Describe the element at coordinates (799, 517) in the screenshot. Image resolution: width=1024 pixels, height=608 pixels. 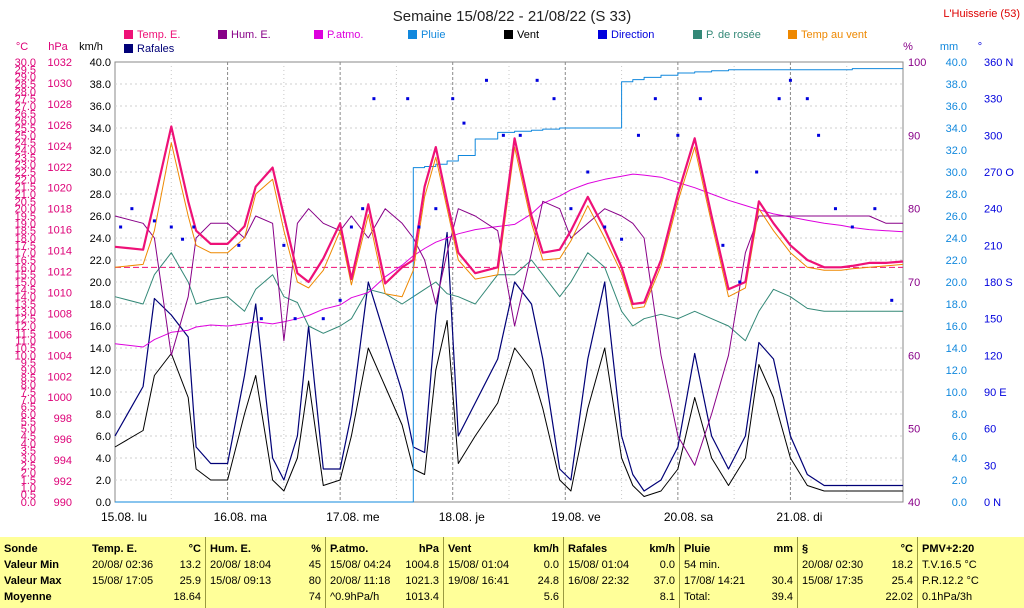
I see `x-day-label: 21.08. di` at that location.